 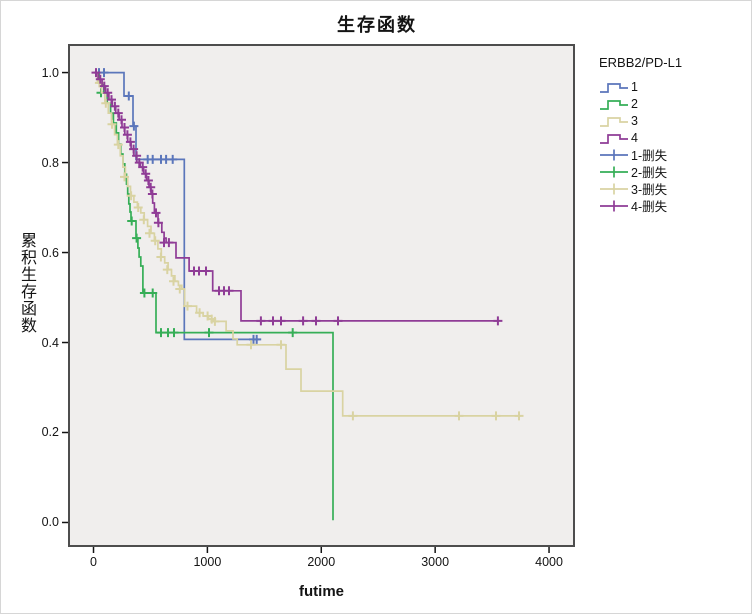 I want to click on y-tick-label: 1.0, so click(x=50, y=72).